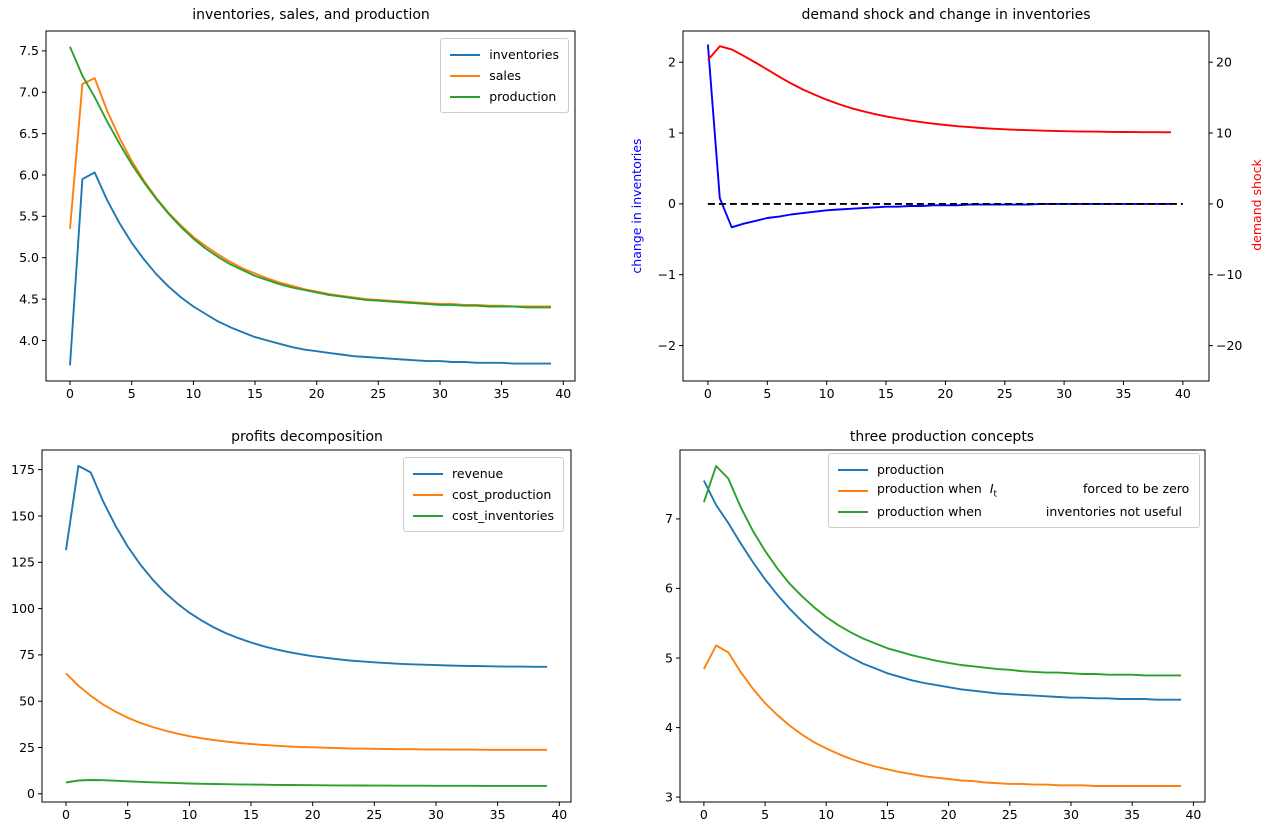 This screenshot has width=1277, height=834. I want to click on y-axis-tick-label: 6.0, so click(29, 174).